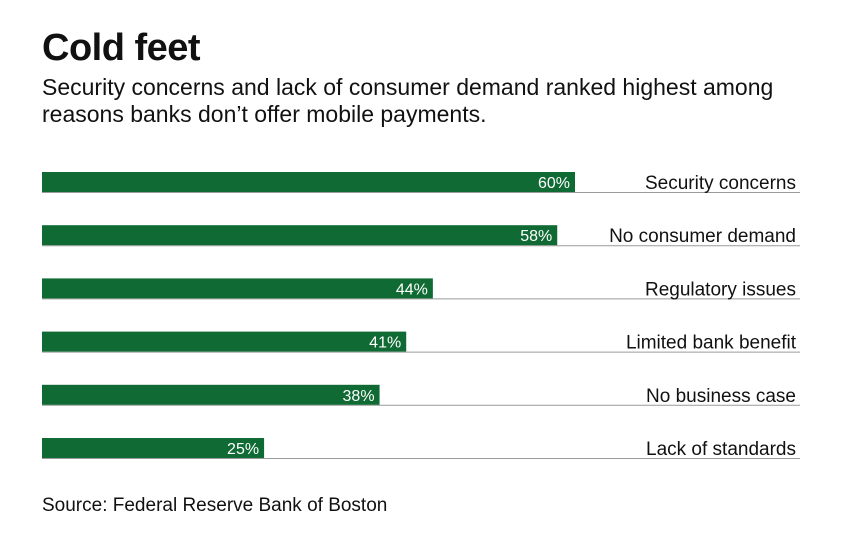 The width and height of the screenshot is (844, 550). Describe the element at coordinates (711, 343) in the screenshot. I see `category-label: Limited bank benefit` at that location.